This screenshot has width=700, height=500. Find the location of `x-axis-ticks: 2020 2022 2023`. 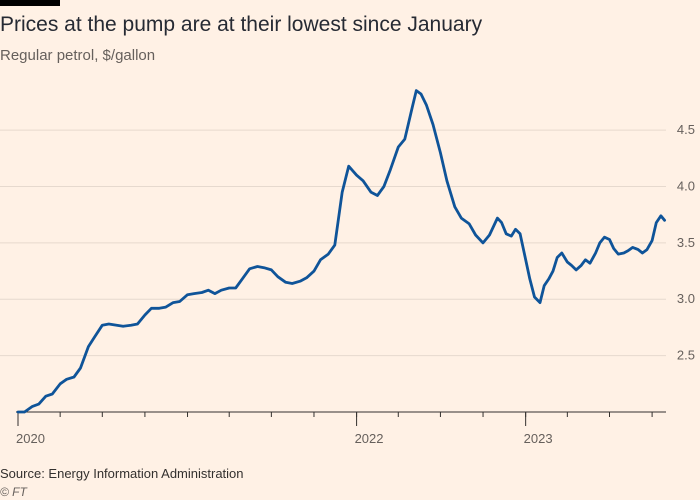

x-axis-ticks: 2020 2022 2023 is located at coordinates (334, 429).